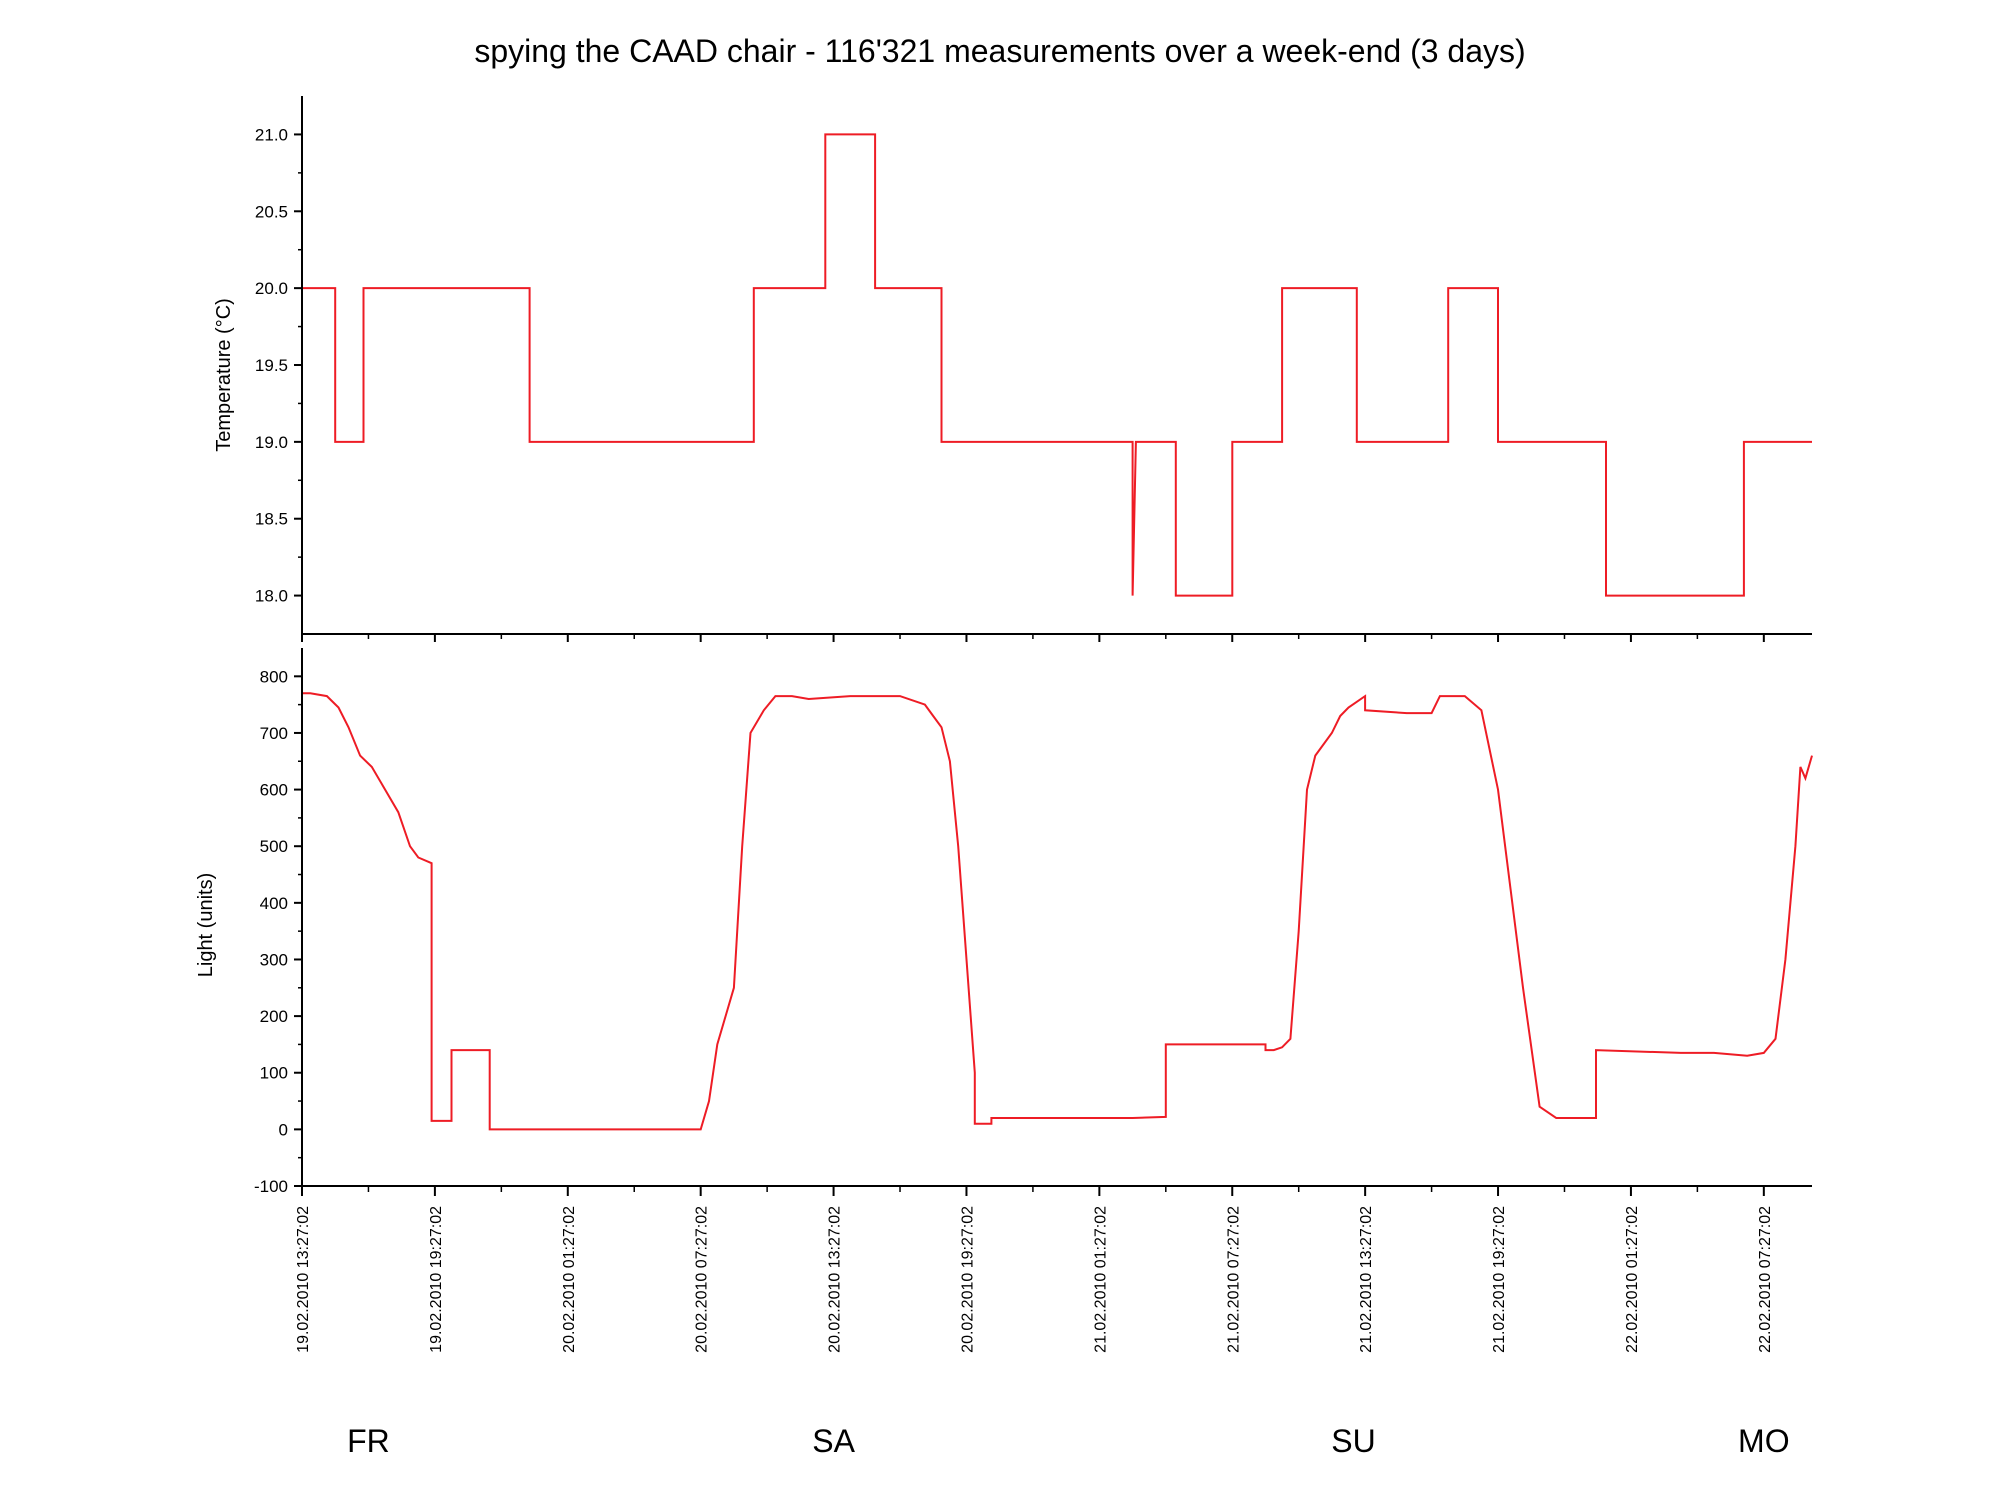  Describe the element at coordinates (1366, 1279) in the screenshot. I see `x-tick-label: 21.02.2010 13:27:02` at that location.